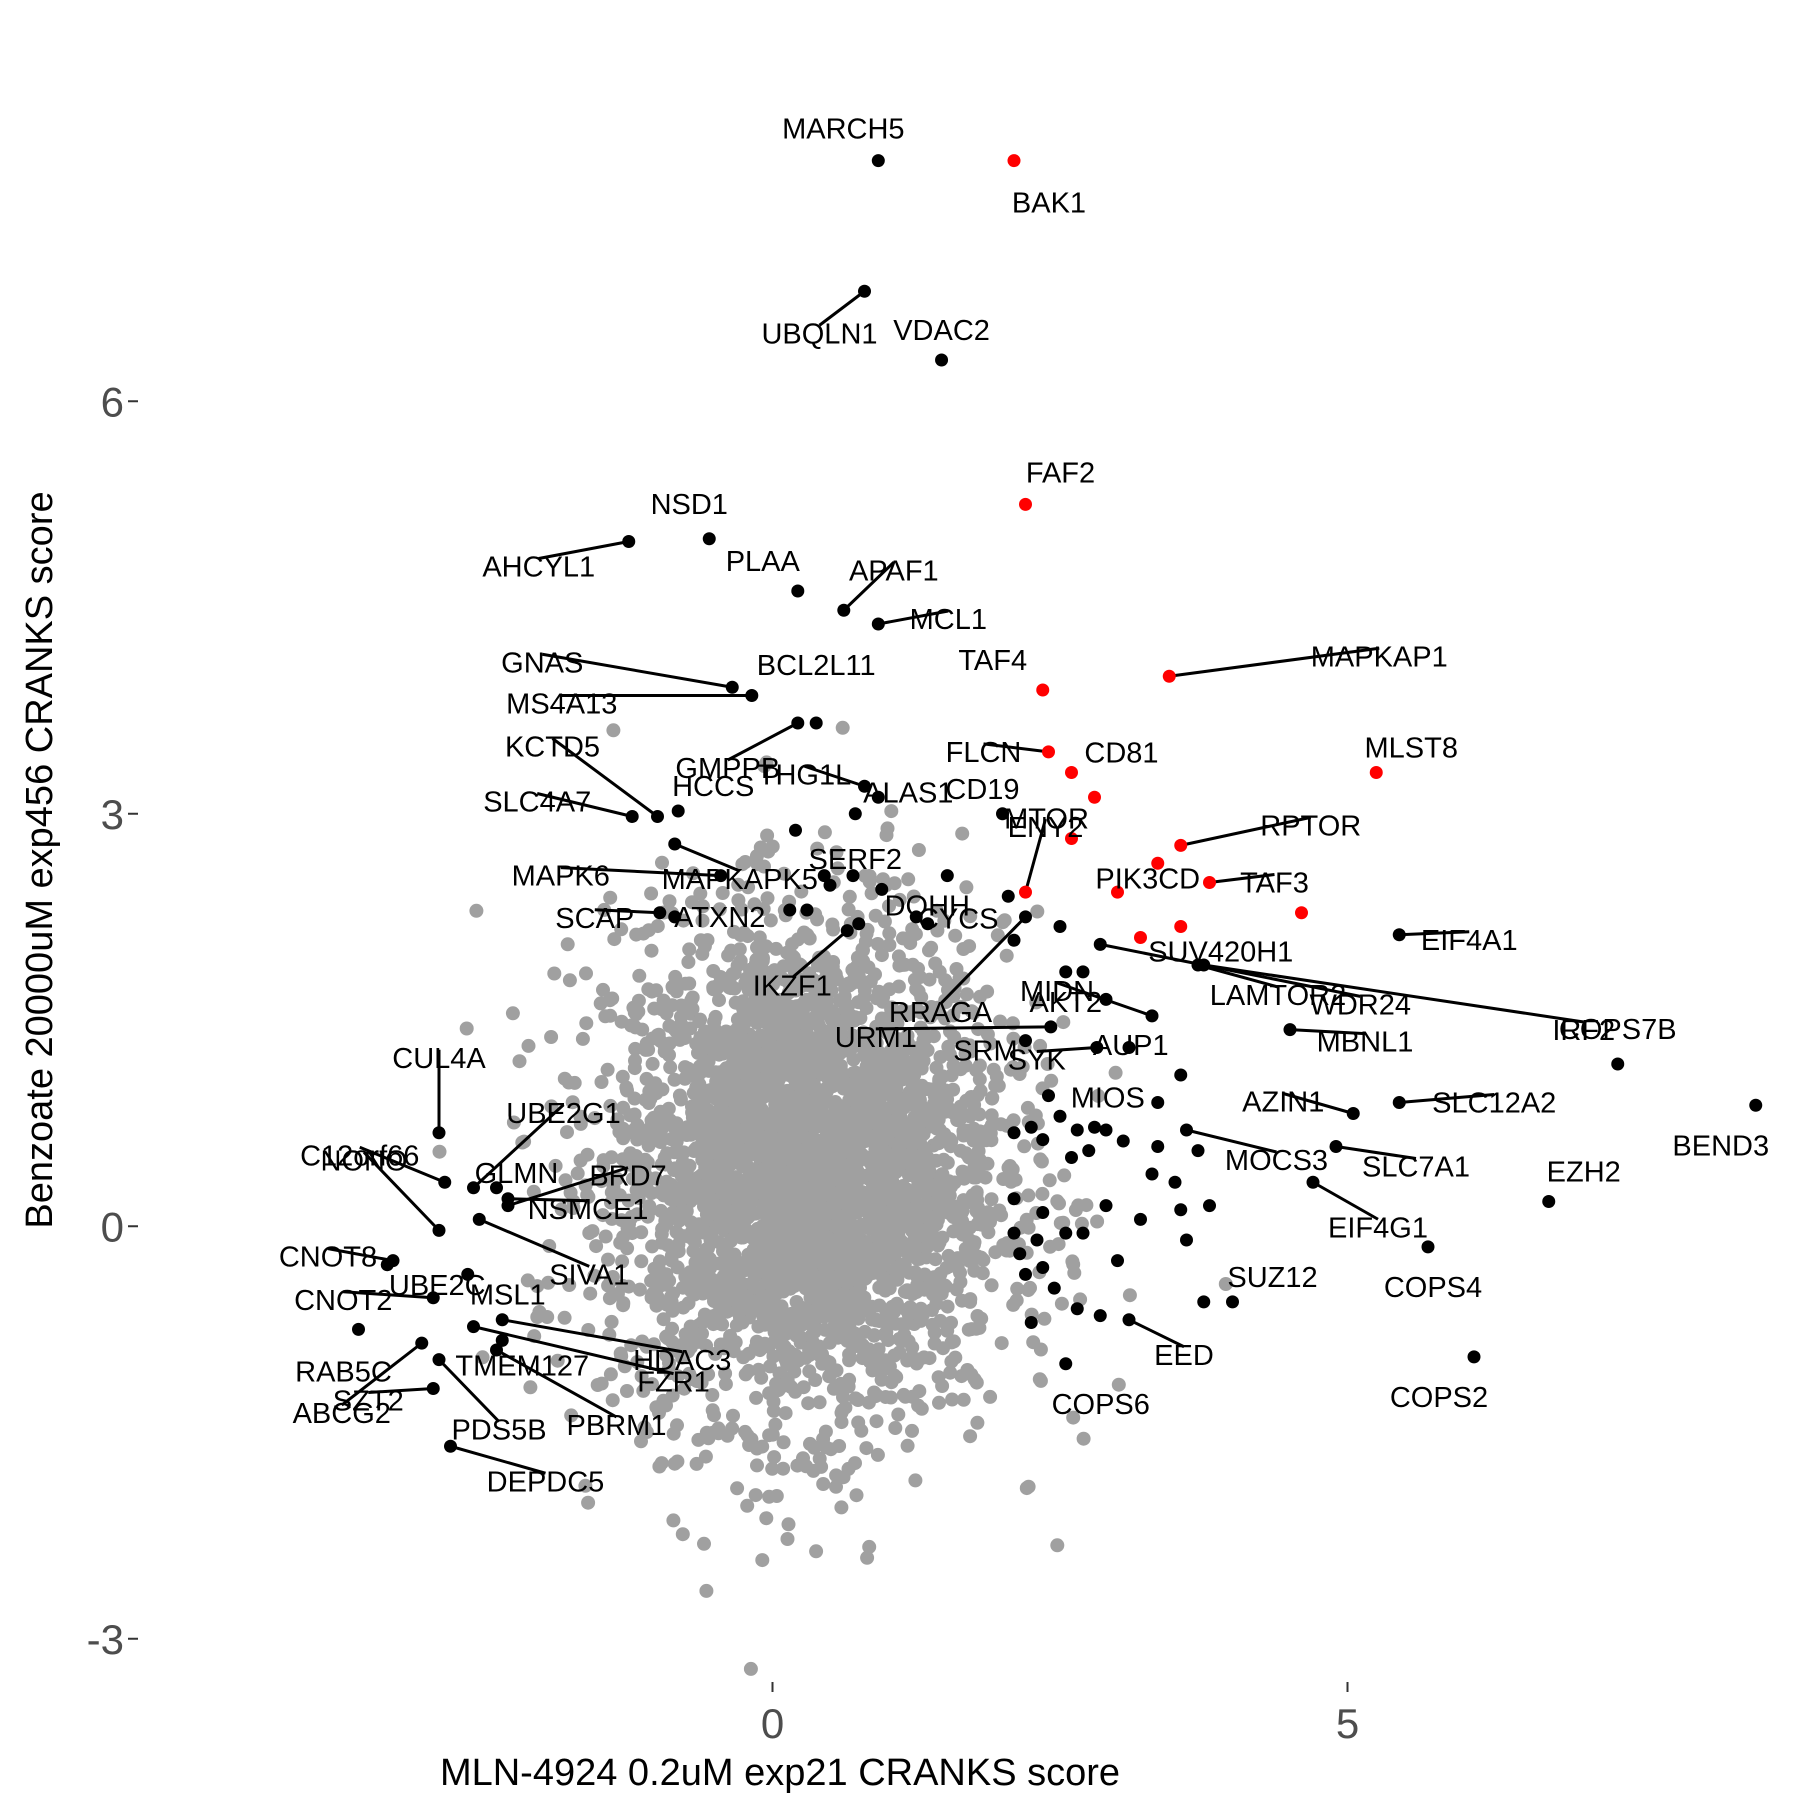 Image resolution: width=1800 pixels, height=1800 pixels. Describe the element at coordinates (958, 919) in the screenshot. I see `gene-label: CYCS` at that location.